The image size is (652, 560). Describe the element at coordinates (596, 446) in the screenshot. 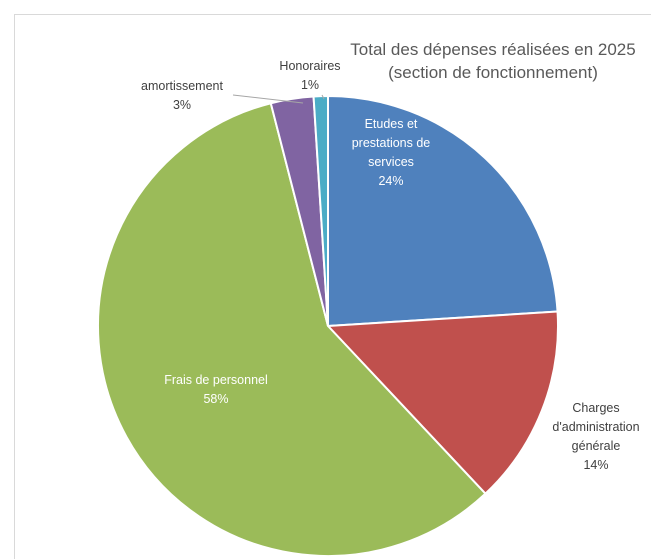

I see `slice-category-label: générale` at that location.